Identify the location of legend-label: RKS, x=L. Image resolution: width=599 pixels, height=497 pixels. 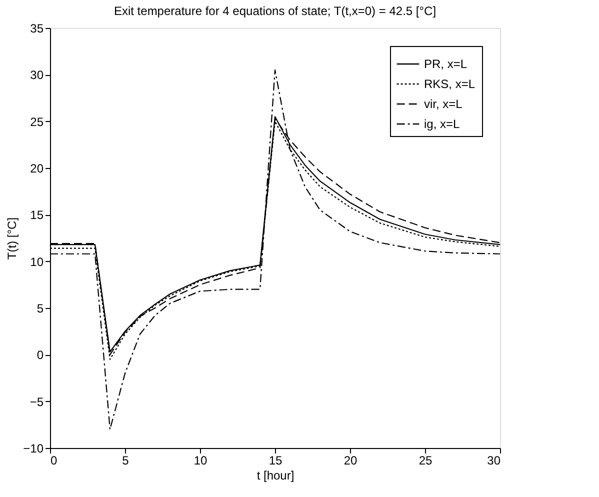
(450, 84).